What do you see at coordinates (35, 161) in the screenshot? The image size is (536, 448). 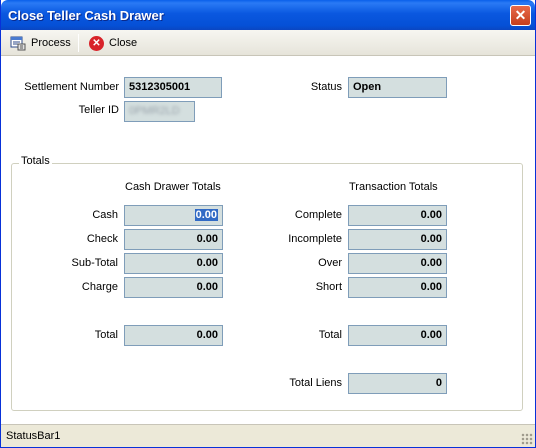 I see `totals-group-title: Totals` at bounding box center [35, 161].